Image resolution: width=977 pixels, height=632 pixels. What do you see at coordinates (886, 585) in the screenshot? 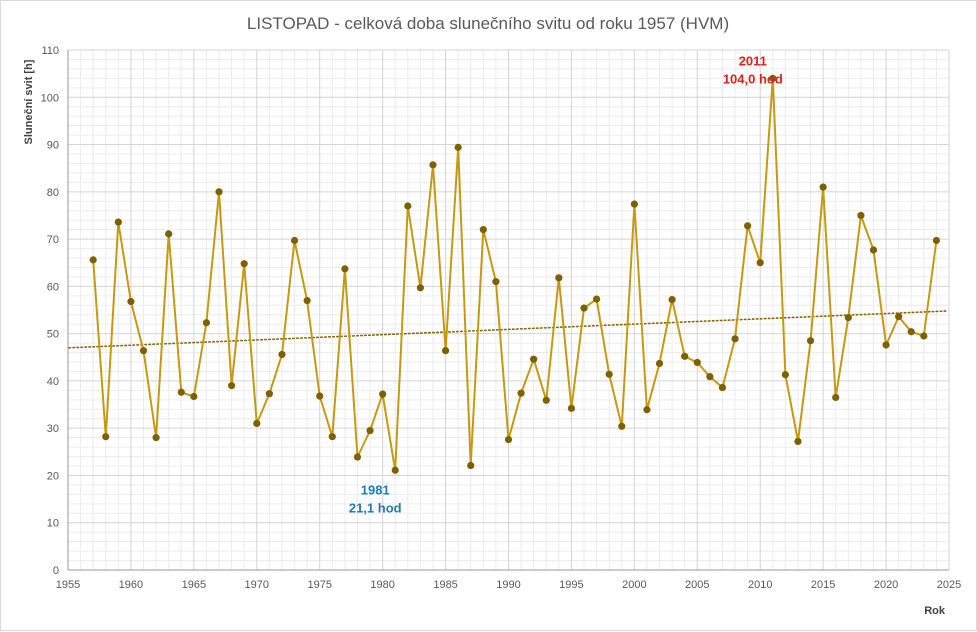
I see `x-tick-label: 2020` at bounding box center [886, 585].